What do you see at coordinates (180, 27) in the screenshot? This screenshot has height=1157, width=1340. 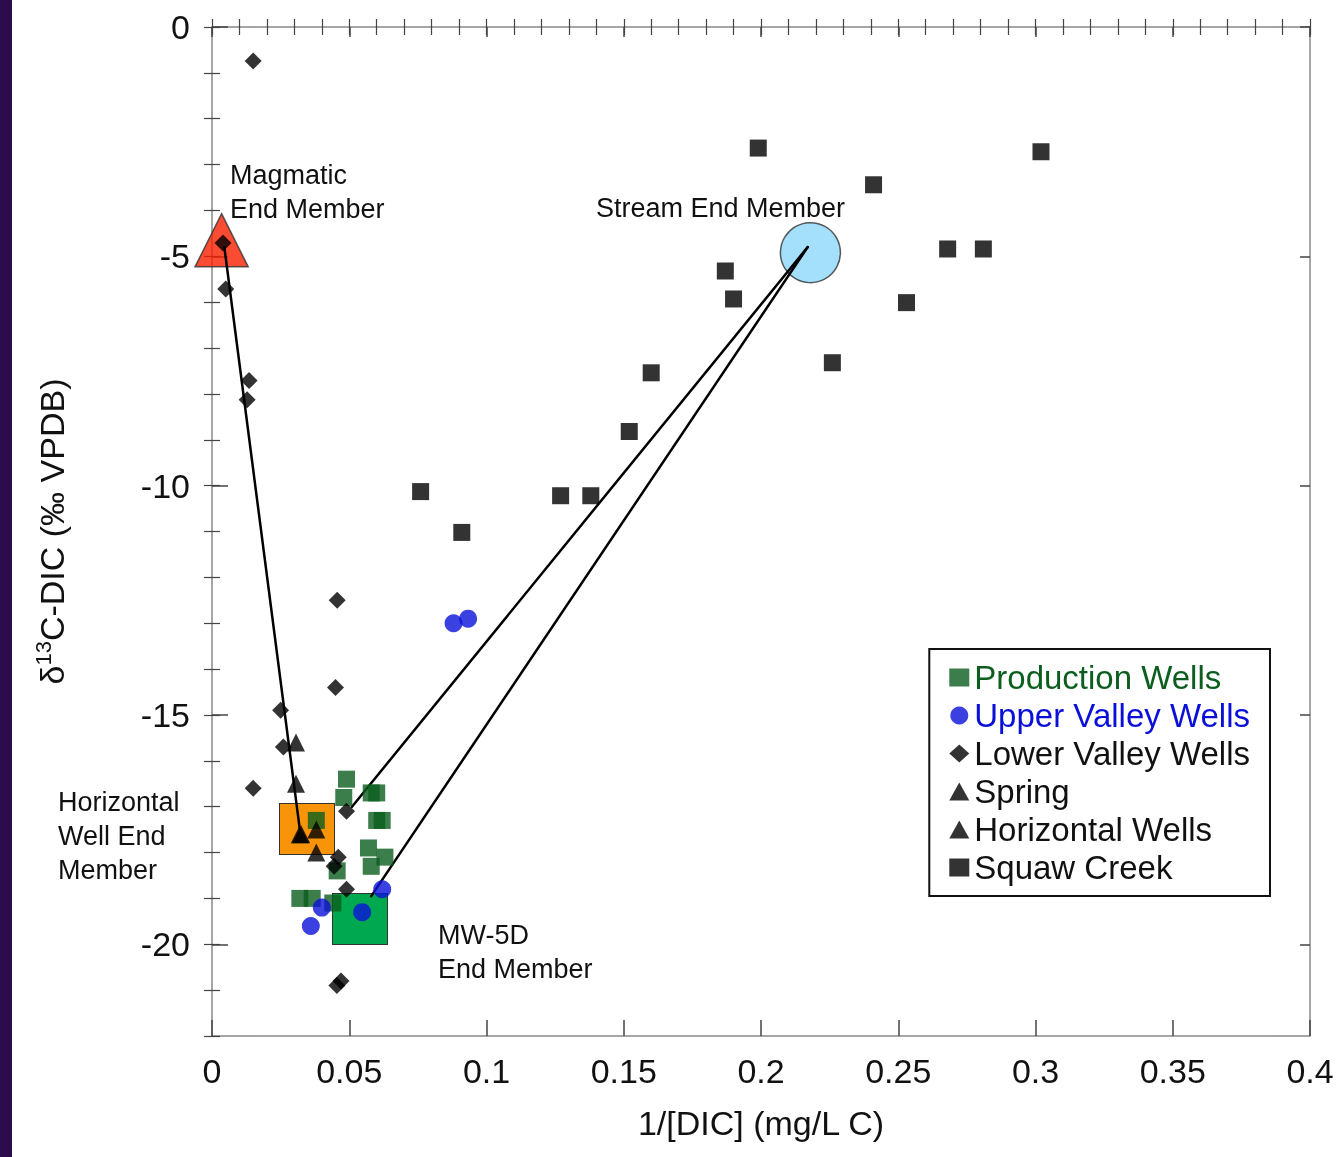 I see `y-tick-label: 0` at bounding box center [180, 27].